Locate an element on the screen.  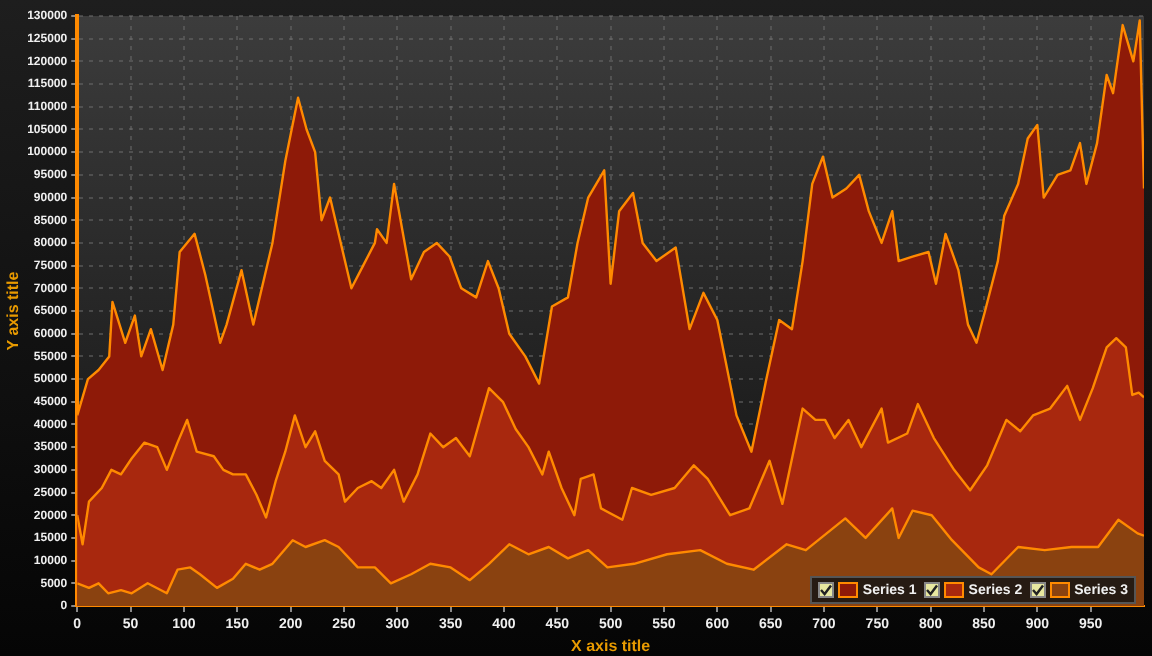
y-axis-title: Y axis title is located at coordinates (13, 310).